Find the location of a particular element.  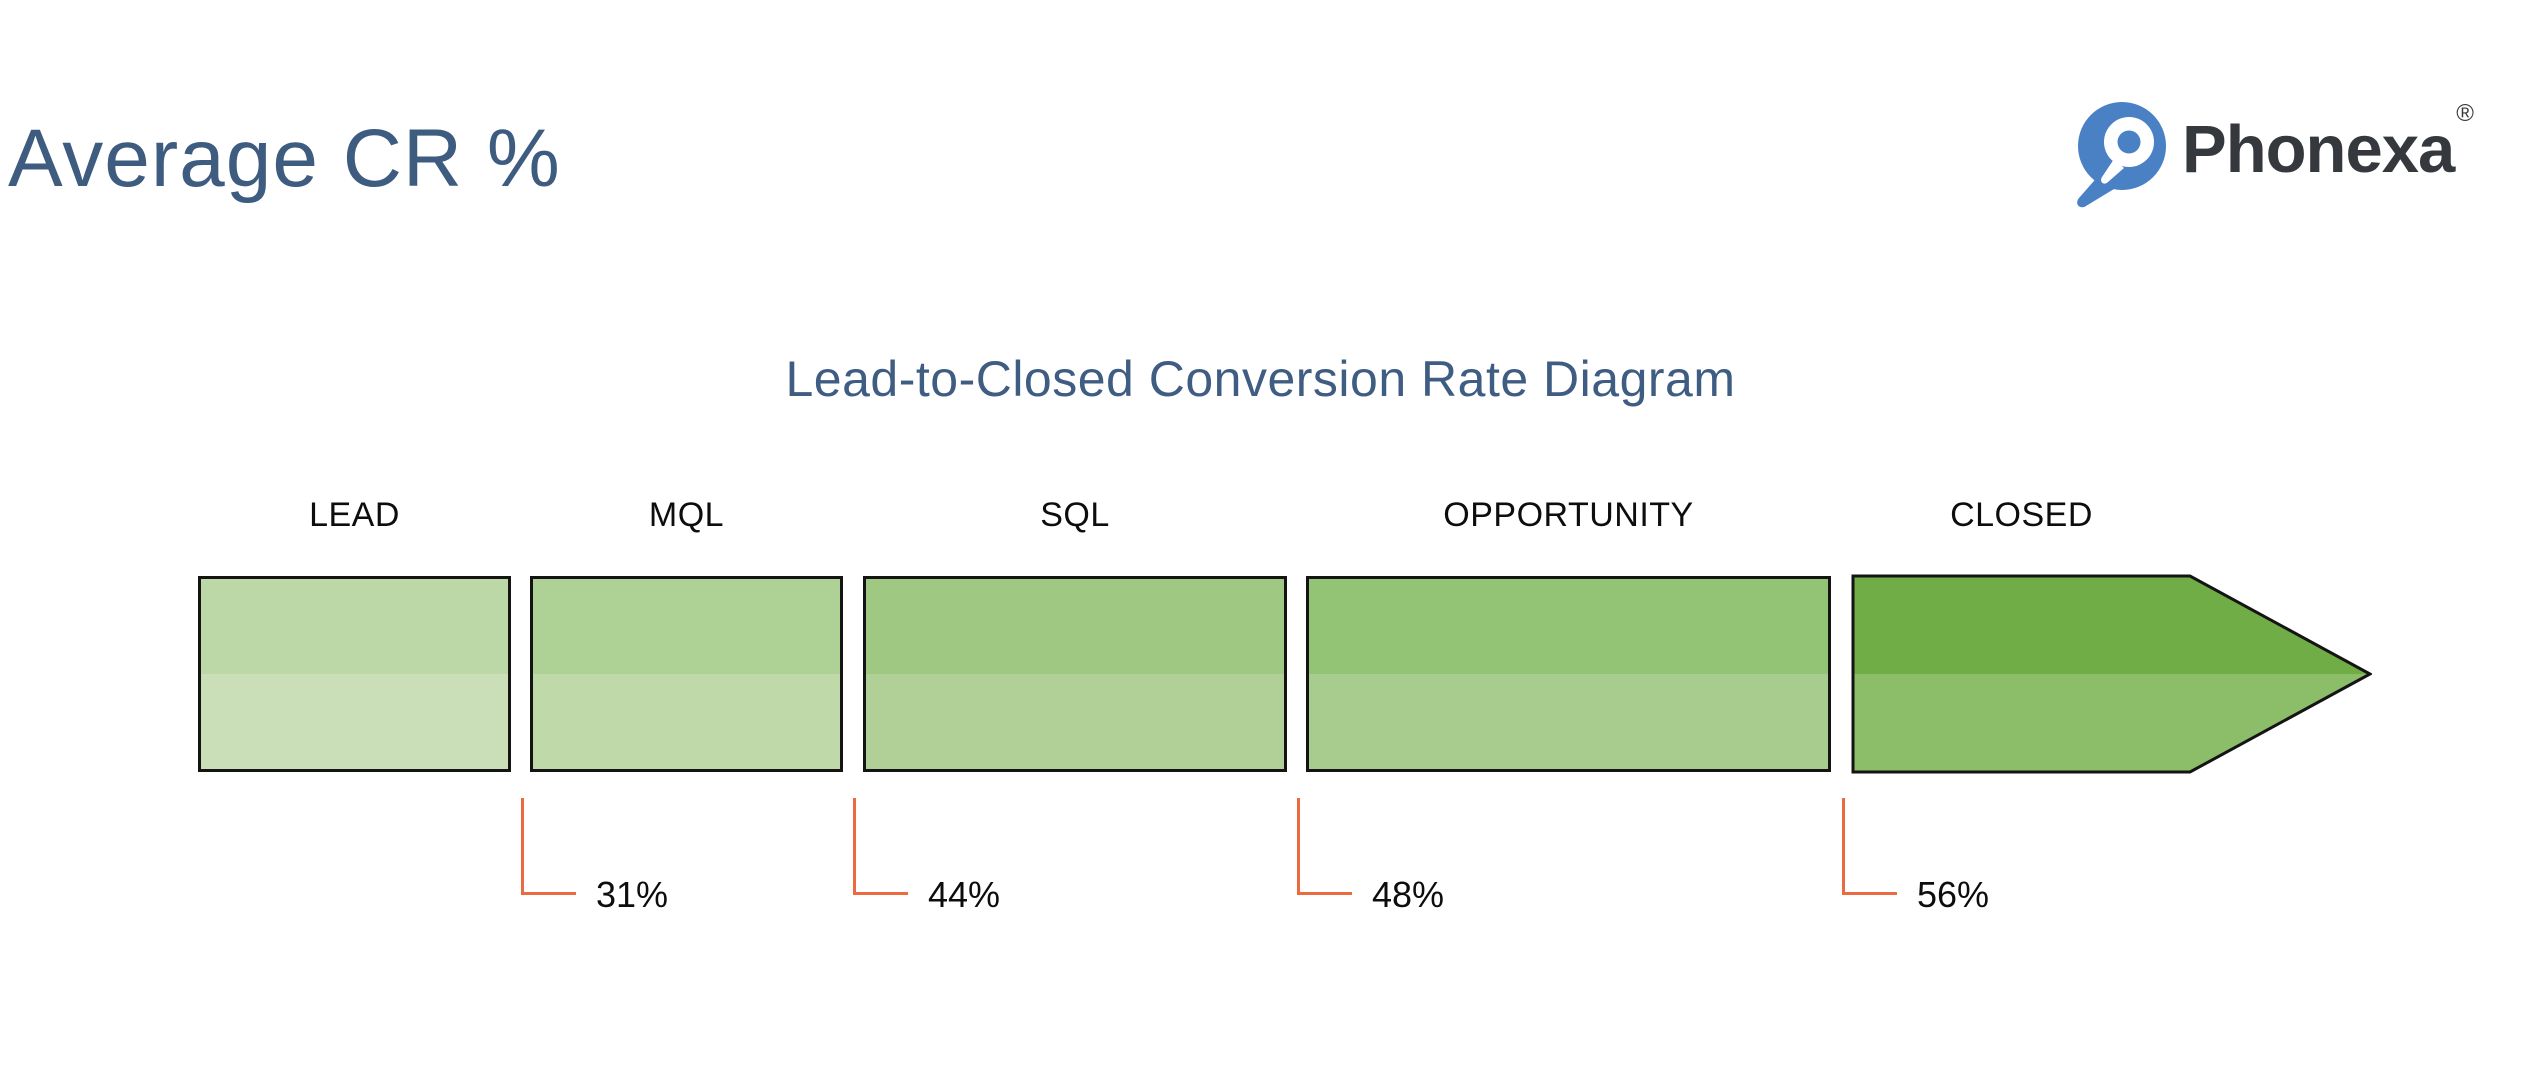

stage-label: MQL is located at coordinates (686, 515).